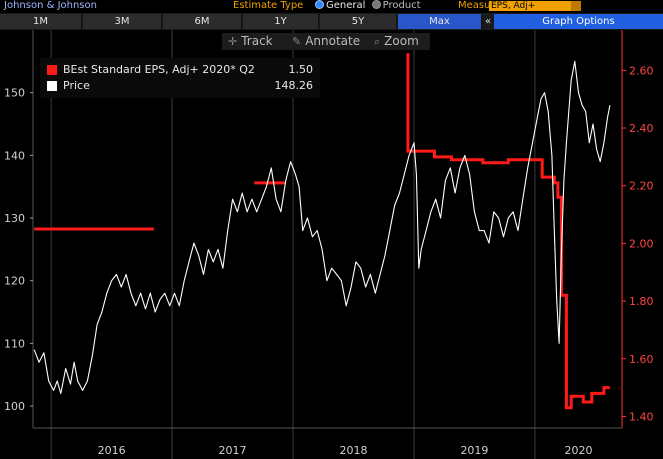 The height and width of the screenshot is (459, 663). I want to click on legend-swatch-eps, so click(52, 70).